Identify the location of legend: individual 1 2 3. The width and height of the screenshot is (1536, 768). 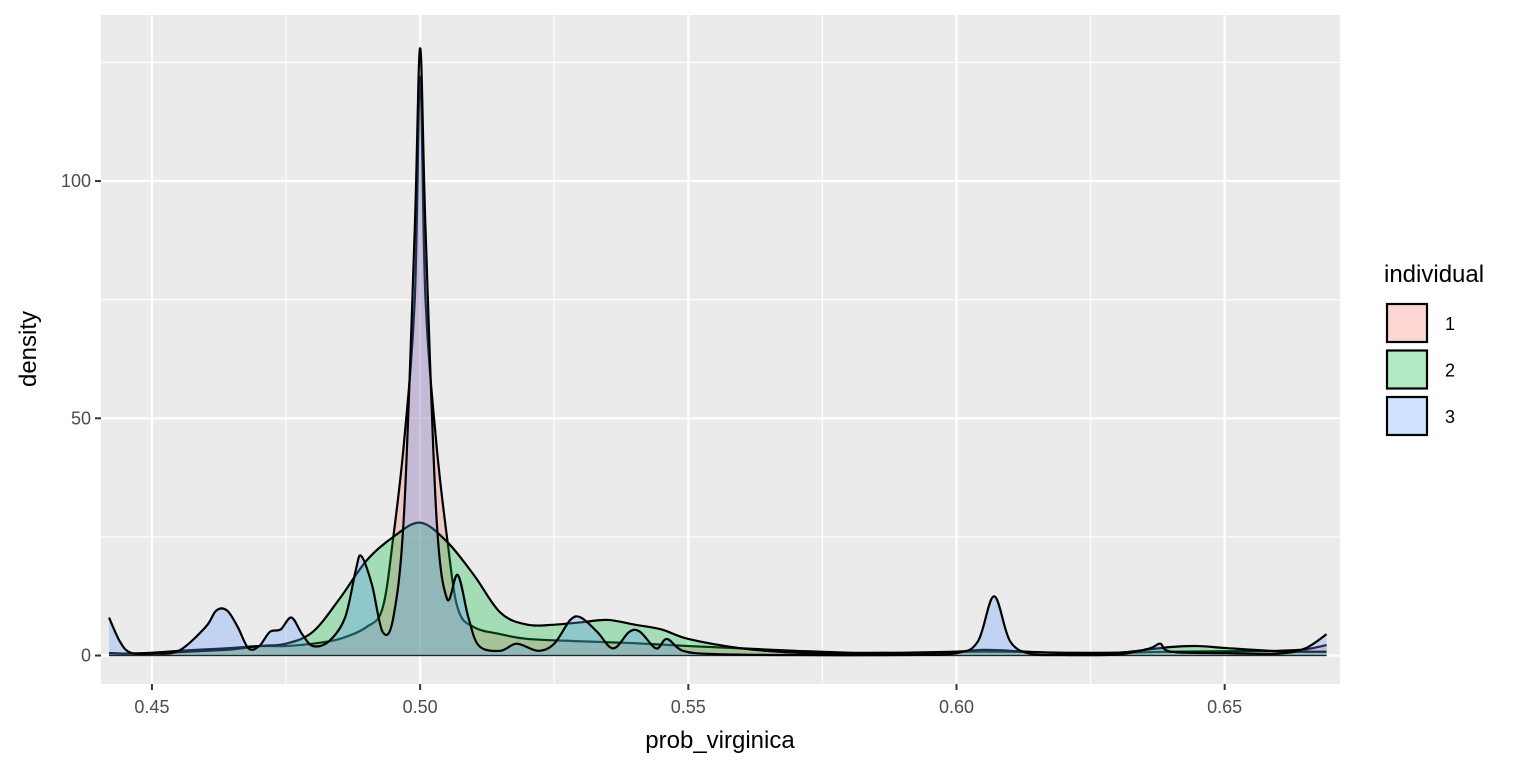
(1434, 349).